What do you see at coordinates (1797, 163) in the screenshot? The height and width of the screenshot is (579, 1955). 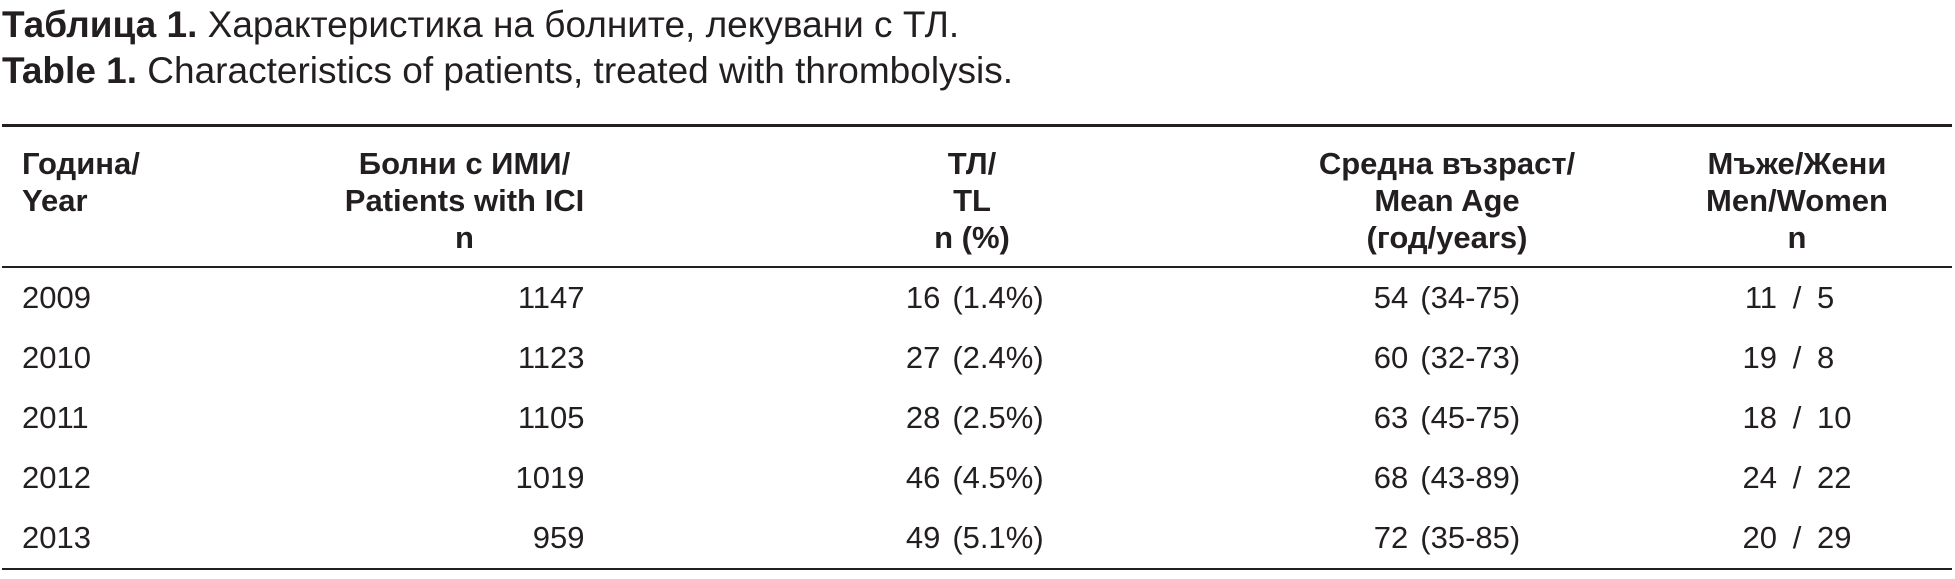 I see `header-mw-line: Мъже/Жени` at bounding box center [1797, 163].